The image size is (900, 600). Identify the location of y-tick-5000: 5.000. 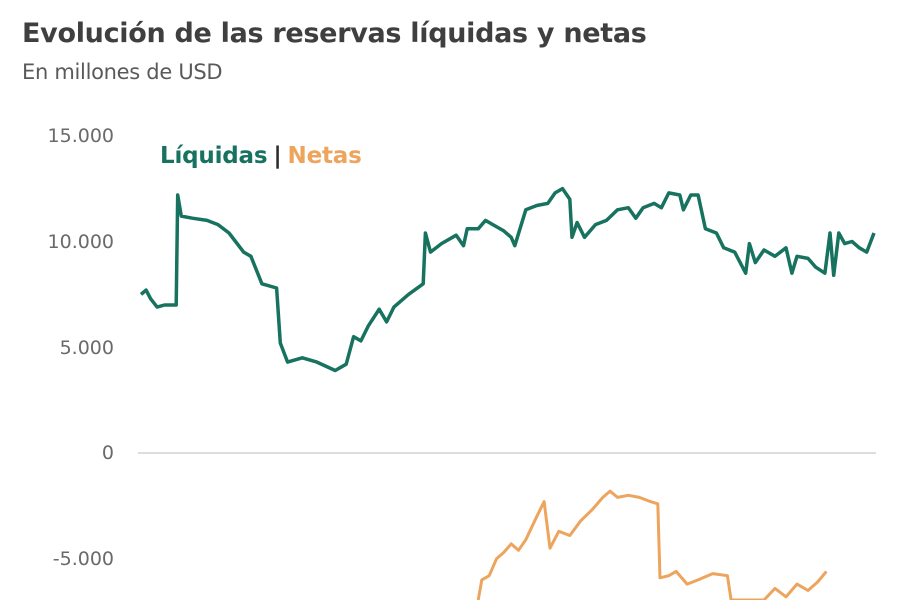
(86, 348).